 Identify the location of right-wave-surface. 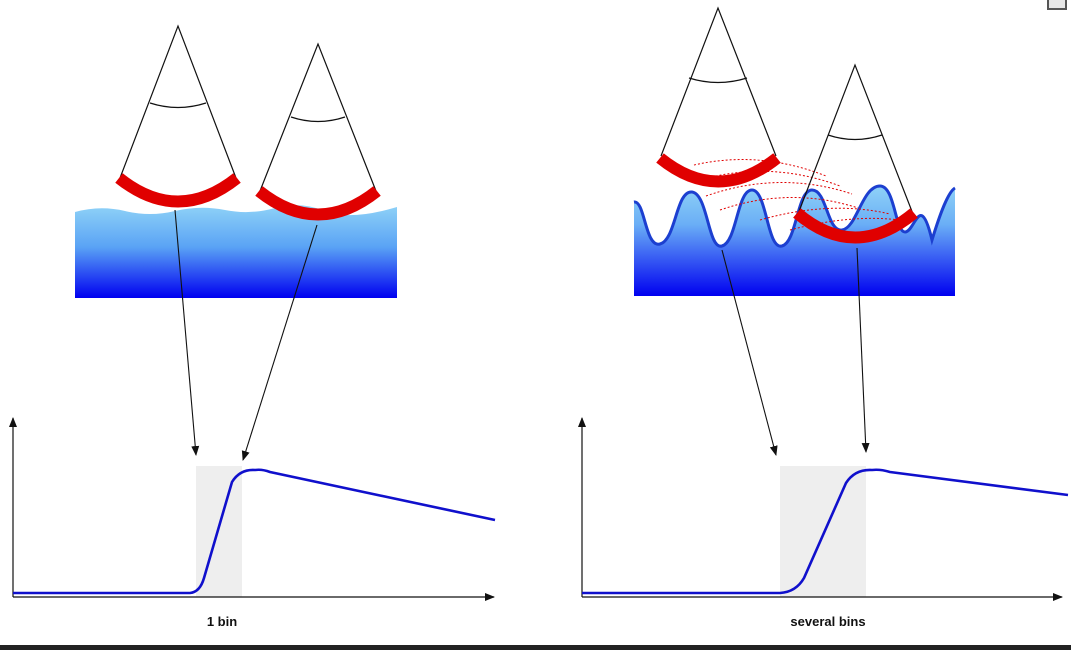
(794, 216).